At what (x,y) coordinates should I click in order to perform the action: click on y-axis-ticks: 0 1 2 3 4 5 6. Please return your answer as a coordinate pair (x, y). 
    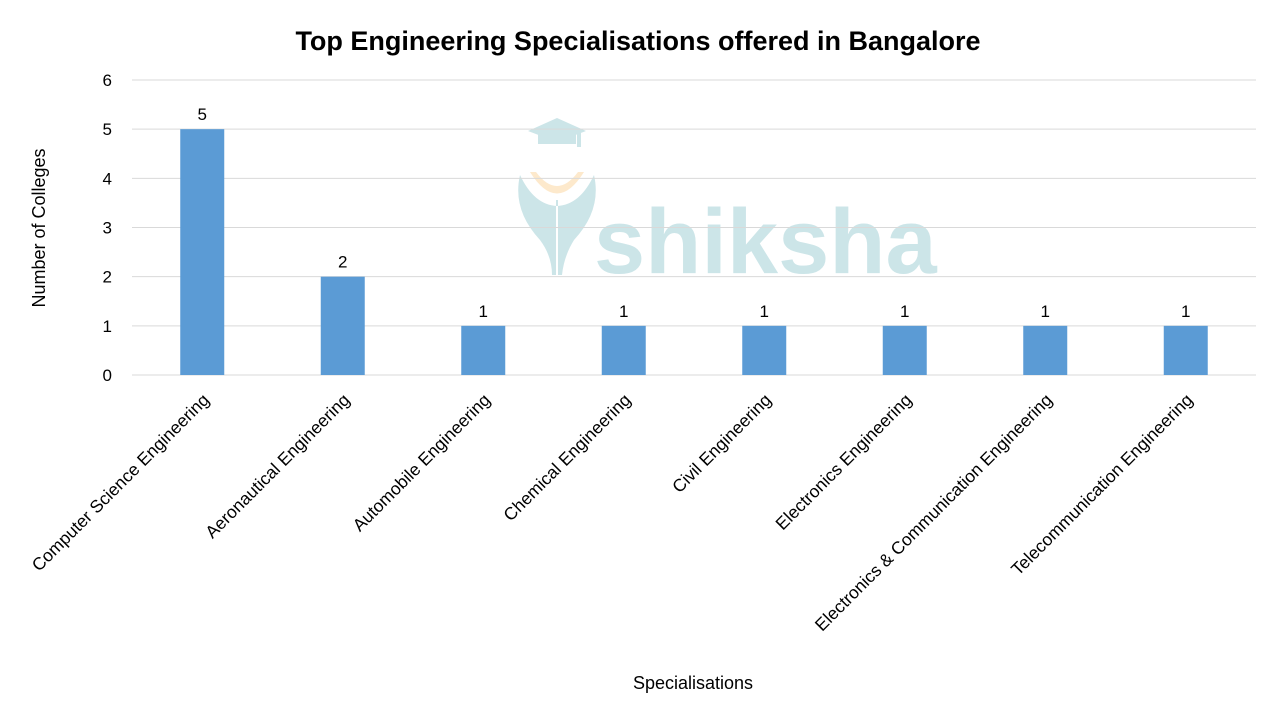
    Looking at the image, I should click on (107, 228).